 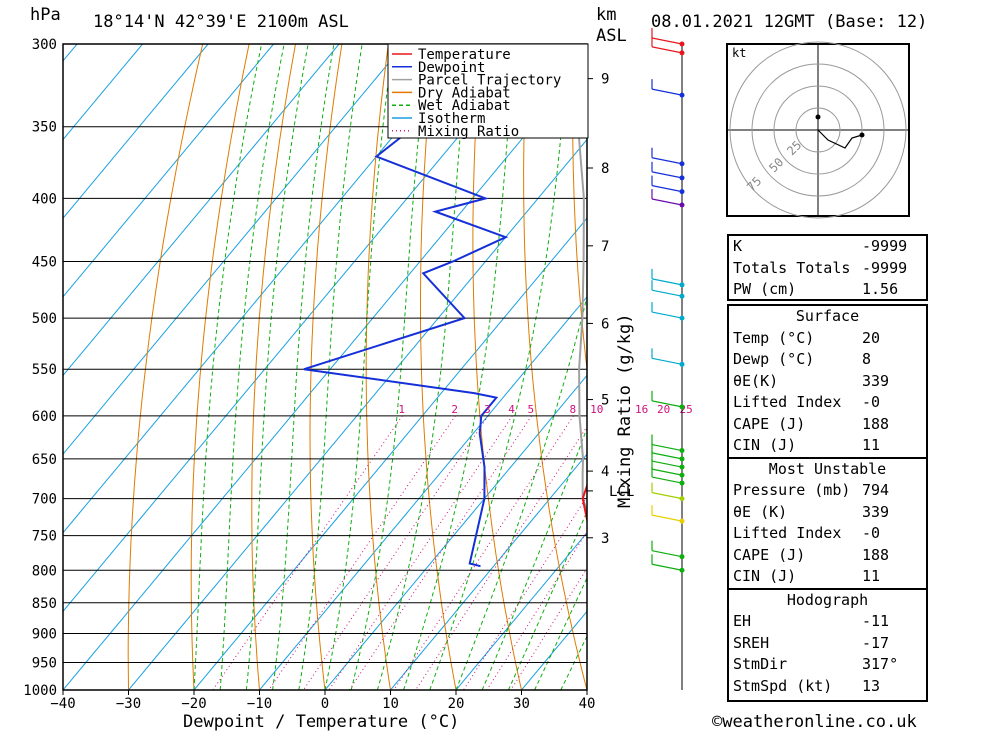 I want to click on km-tick-label: 6, so click(x=605, y=324).